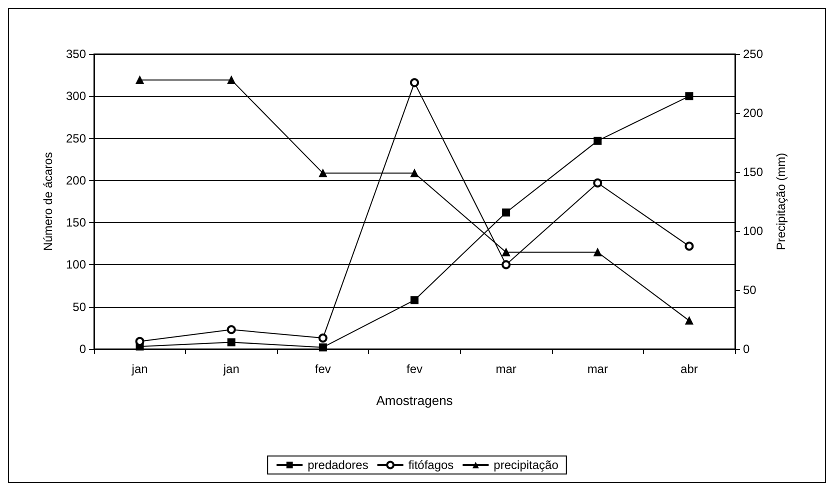 The width and height of the screenshot is (836, 493). I want to click on y2-tick-label: 100, so click(753, 231).